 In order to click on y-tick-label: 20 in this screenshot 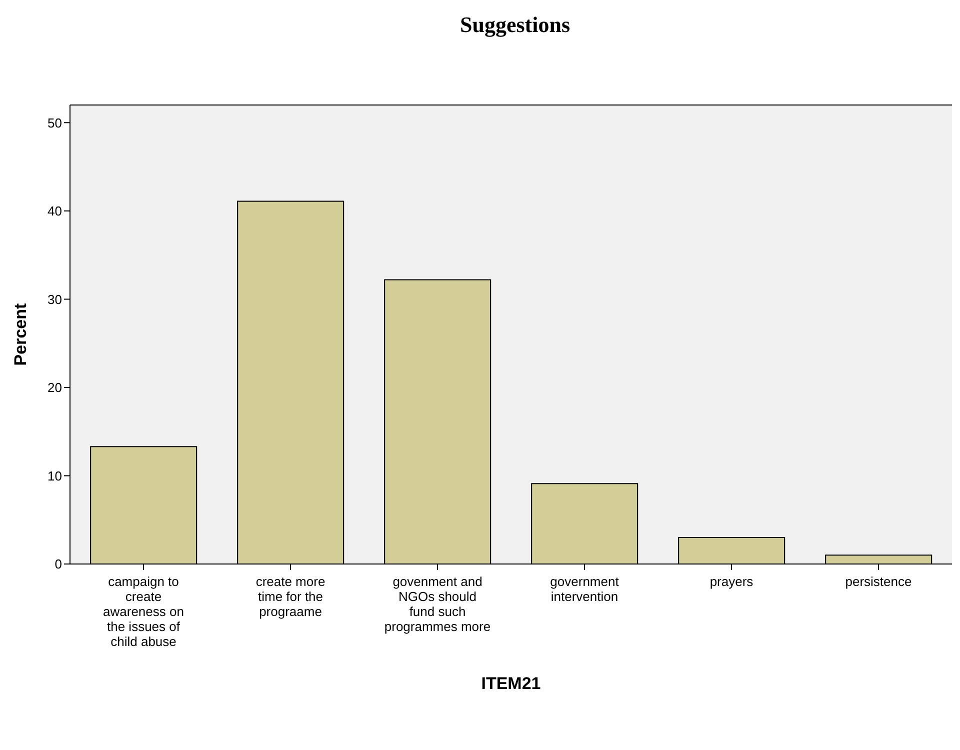, I will do `click(55, 388)`.